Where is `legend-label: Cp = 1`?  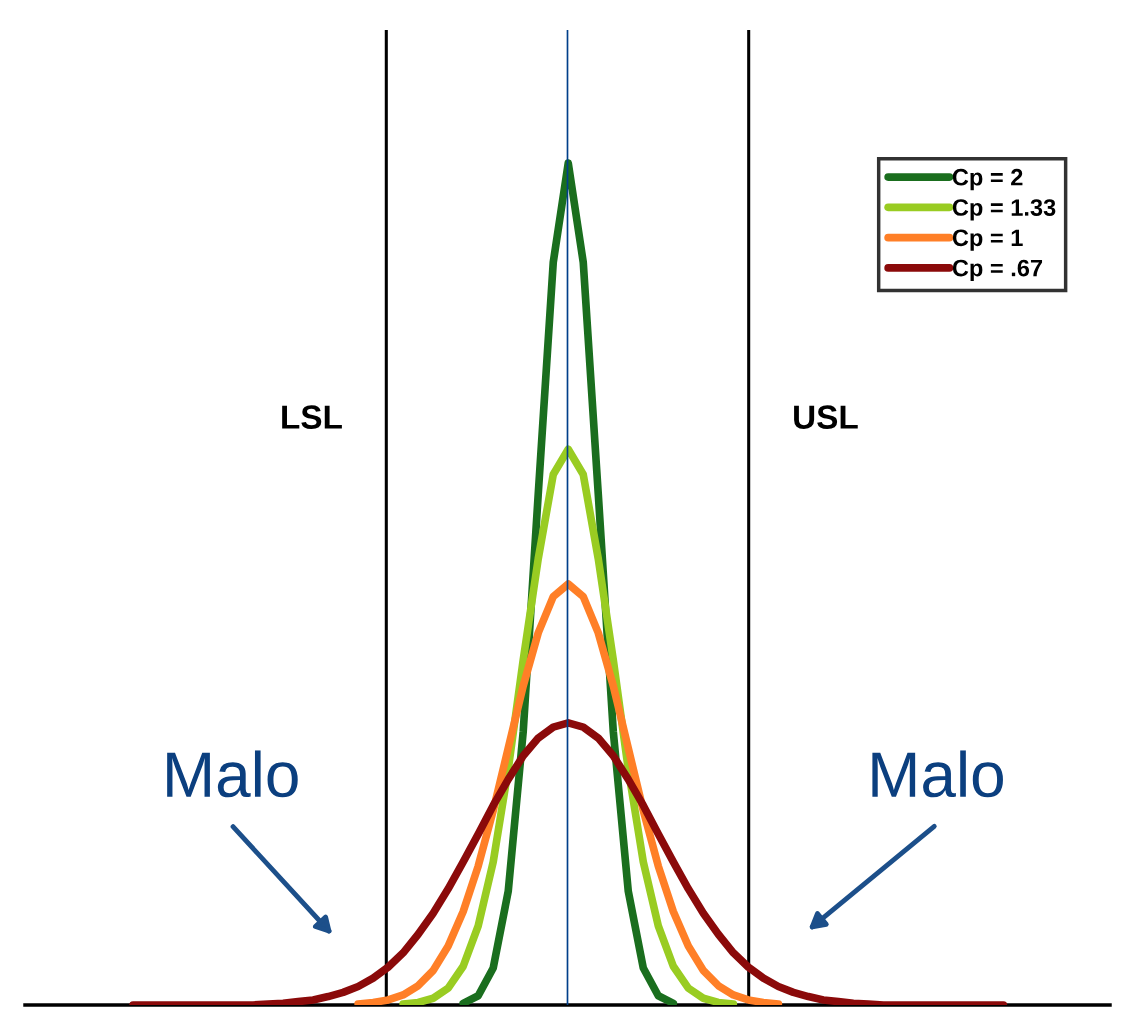
legend-label: Cp = 1 is located at coordinates (987, 240).